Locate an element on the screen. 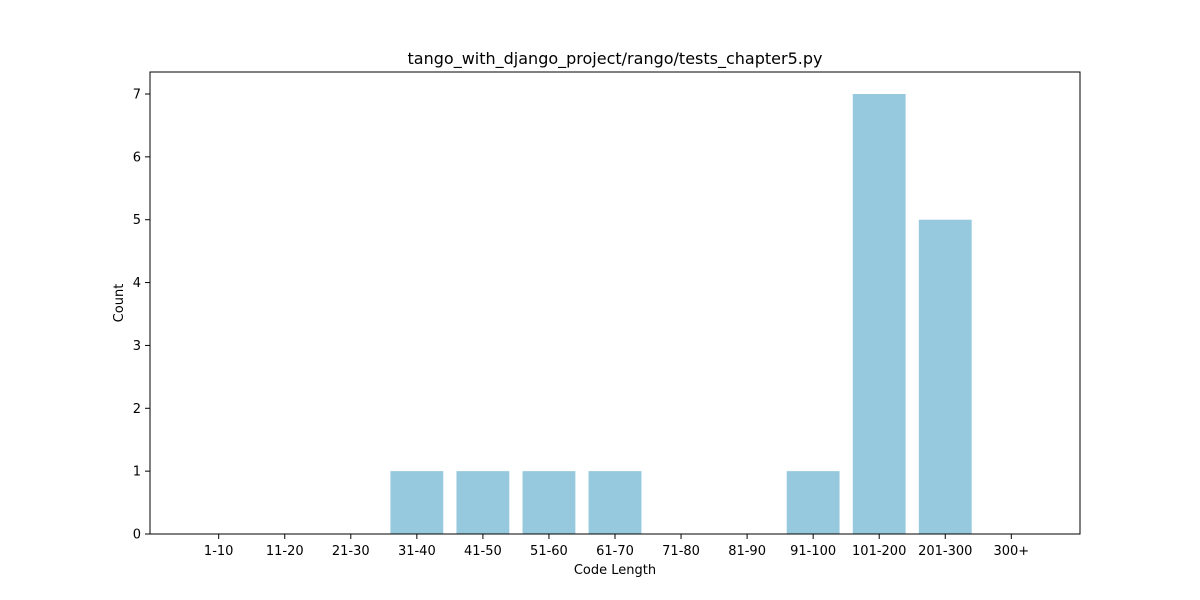  x-tick-label: 201-300 is located at coordinates (945, 551).